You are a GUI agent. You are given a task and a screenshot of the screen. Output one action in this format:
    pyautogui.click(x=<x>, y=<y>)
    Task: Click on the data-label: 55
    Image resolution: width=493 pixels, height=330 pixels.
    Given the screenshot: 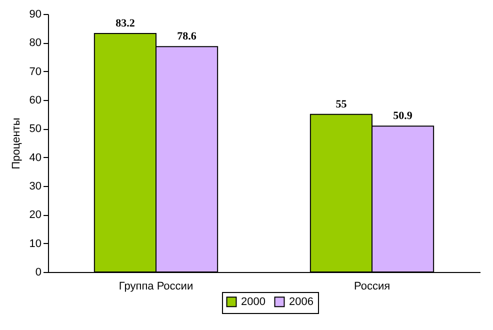 What is the action you would take?
    pyautogui.click(x=342, y=104)
    